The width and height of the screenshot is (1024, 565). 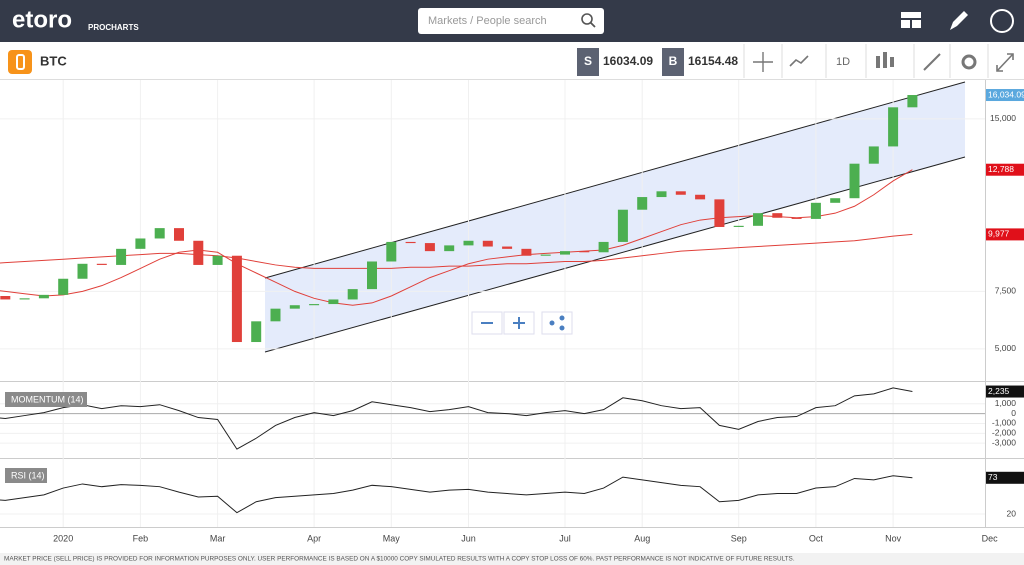 I want to click on price-tag-label: 9,977, so click(x=999, y=234).